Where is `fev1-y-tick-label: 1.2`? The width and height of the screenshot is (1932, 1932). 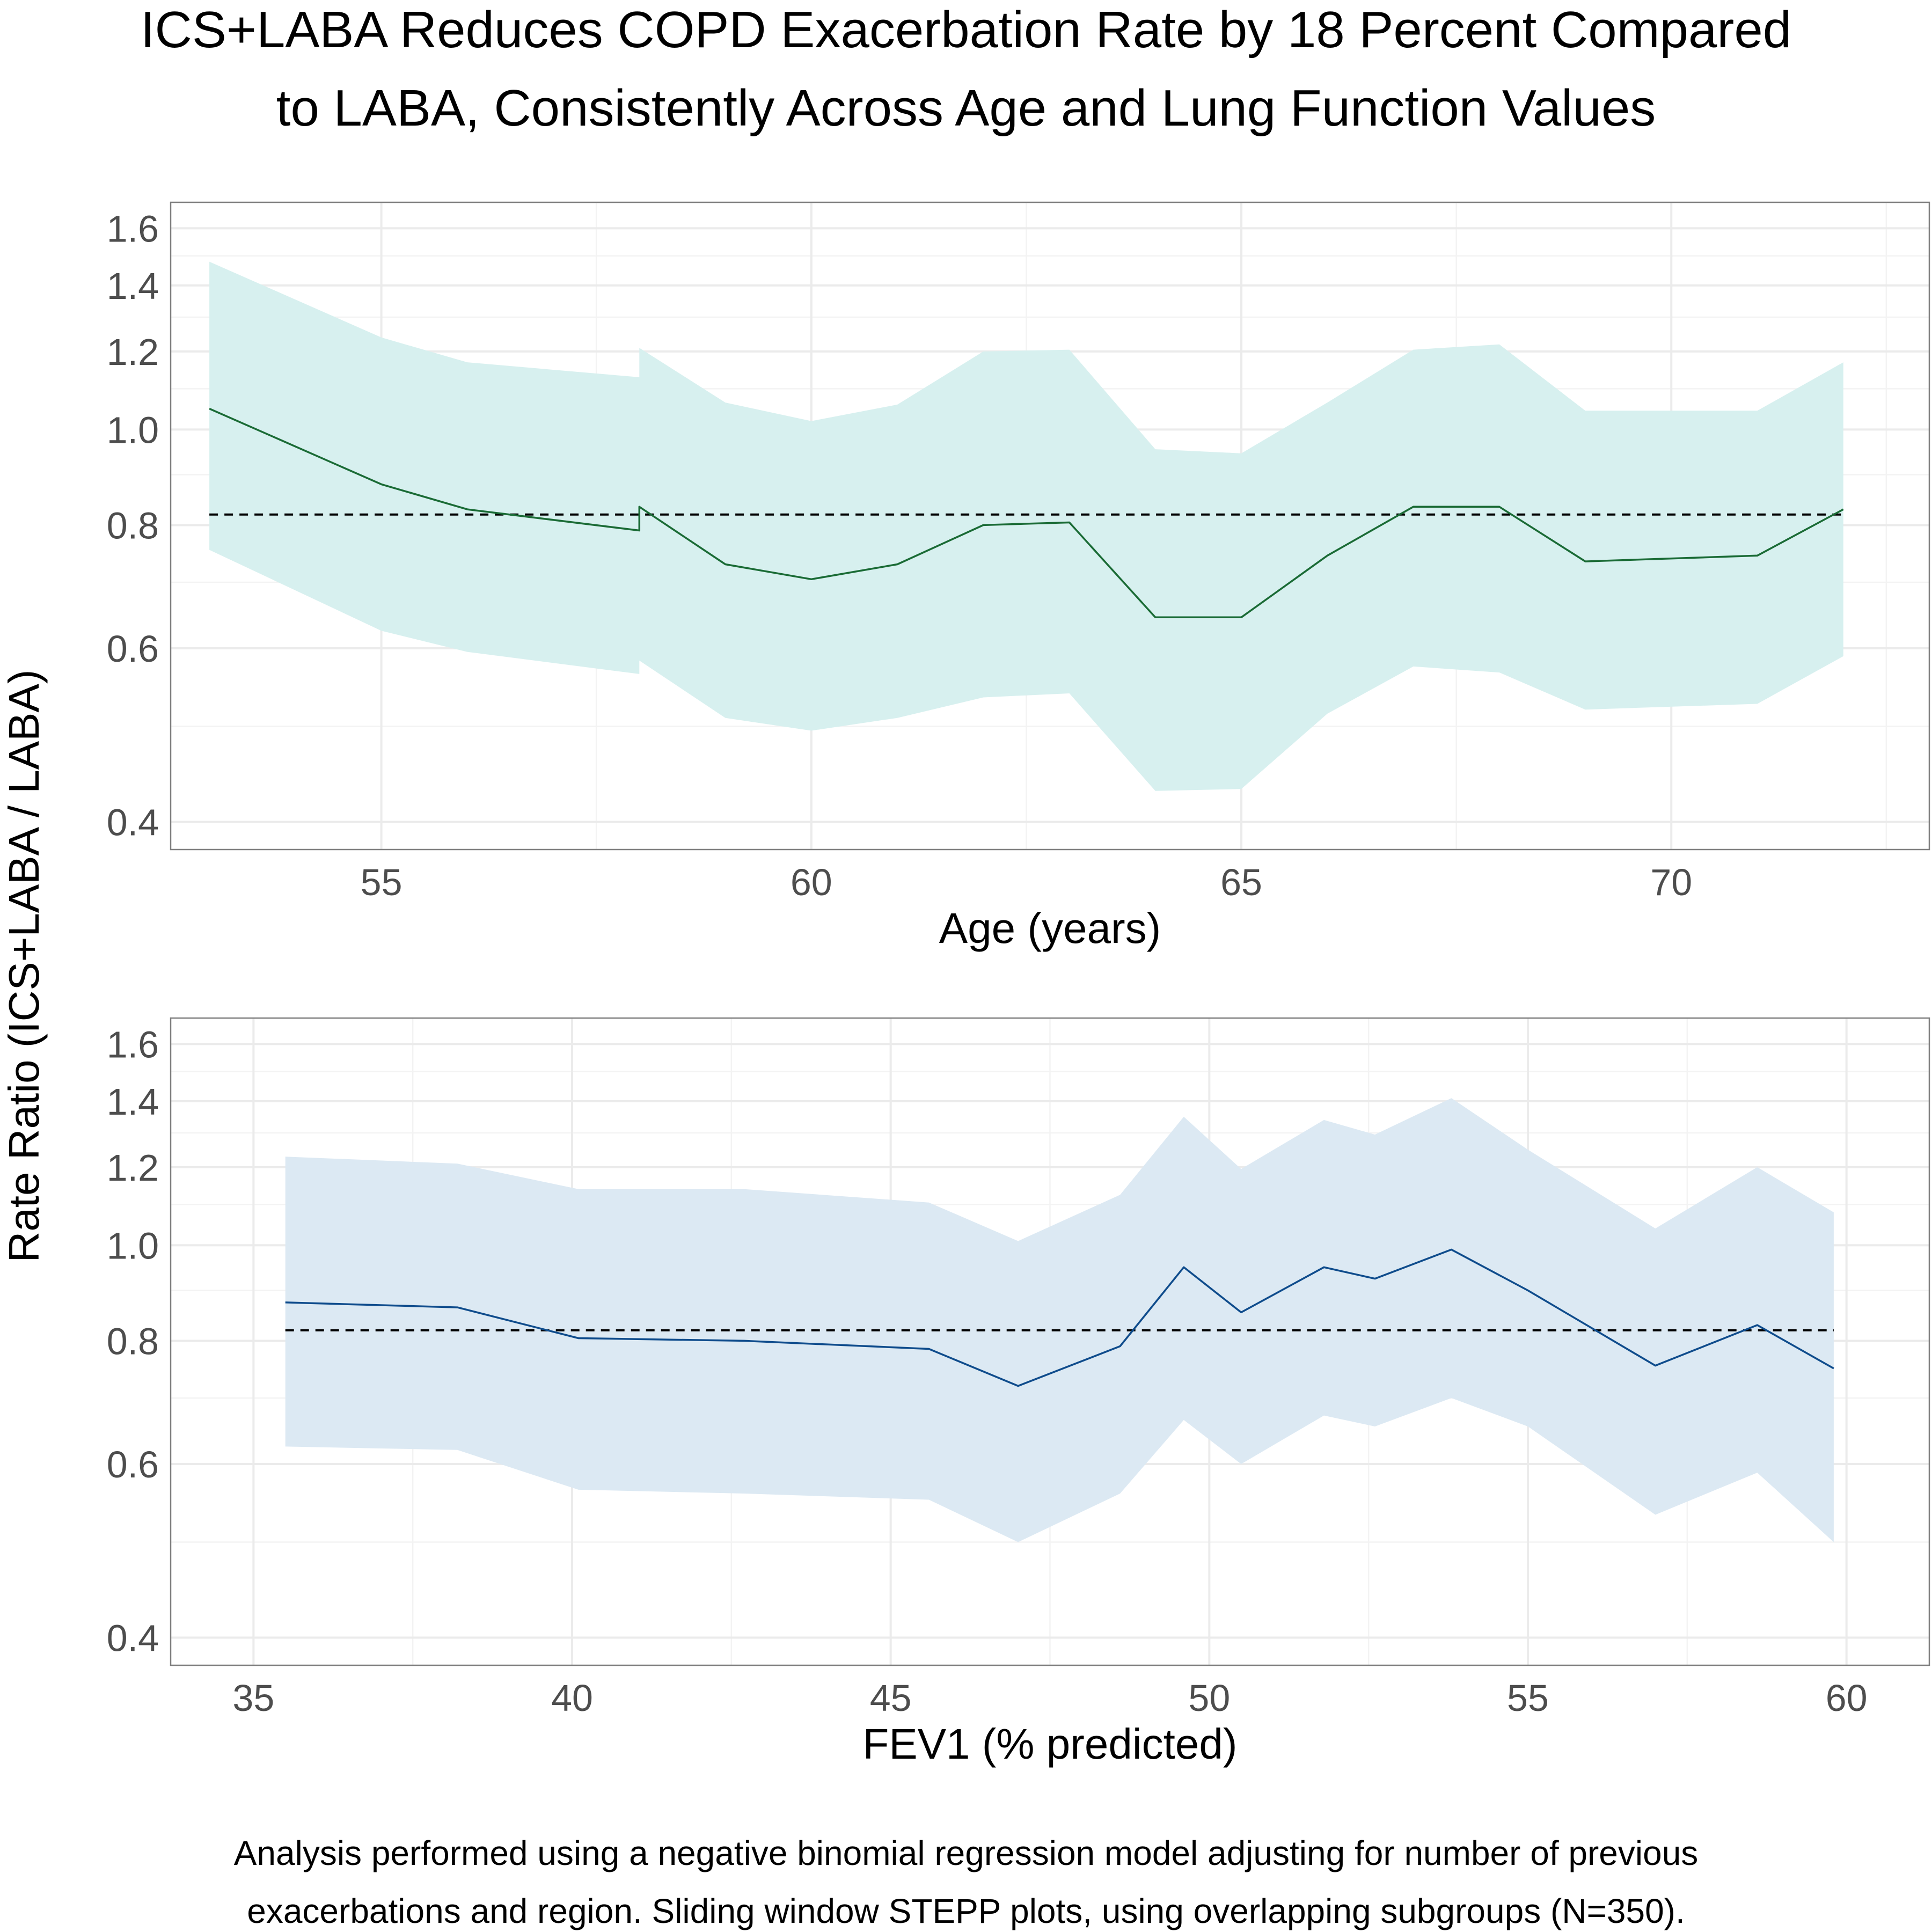
fev1-y-tick-label: 1.2 is located at coordinates (133, 1168).